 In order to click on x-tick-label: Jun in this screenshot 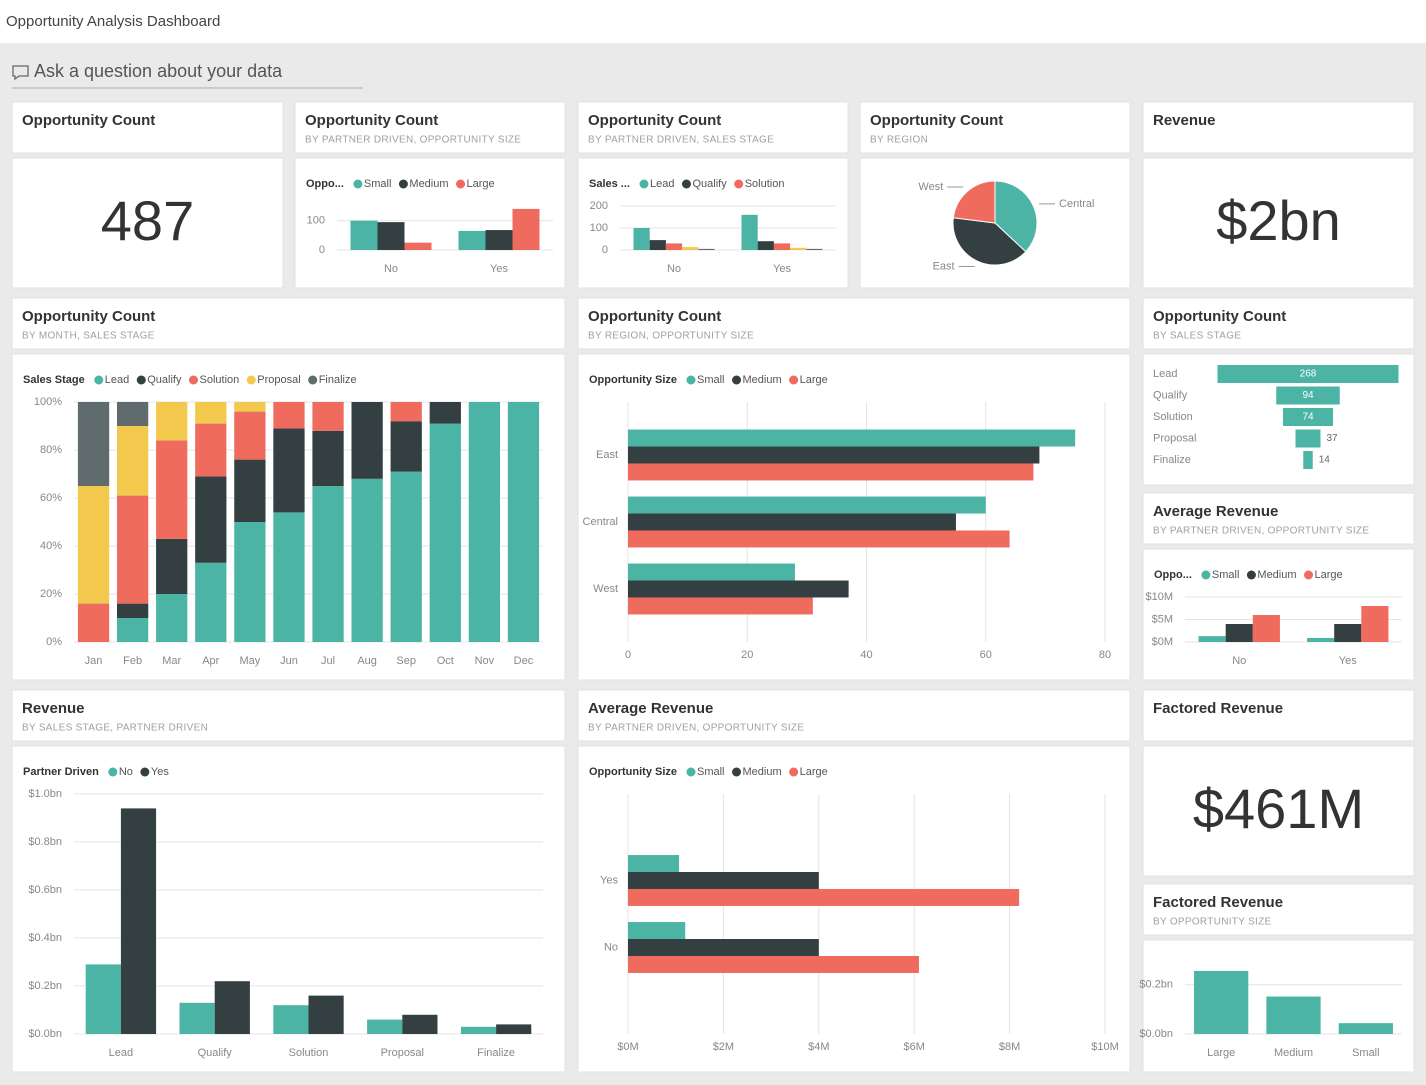, I will do `click(289, 661)`.